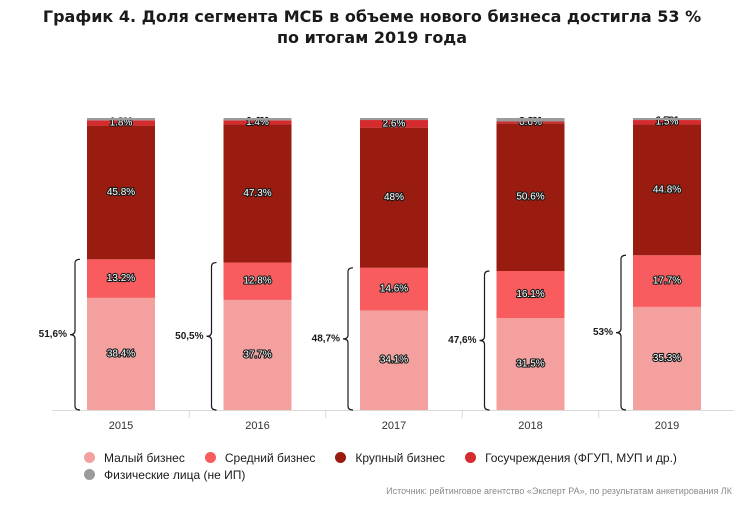  I want to click on legend-label-large: Крупный бизнес, so click(400, 457).